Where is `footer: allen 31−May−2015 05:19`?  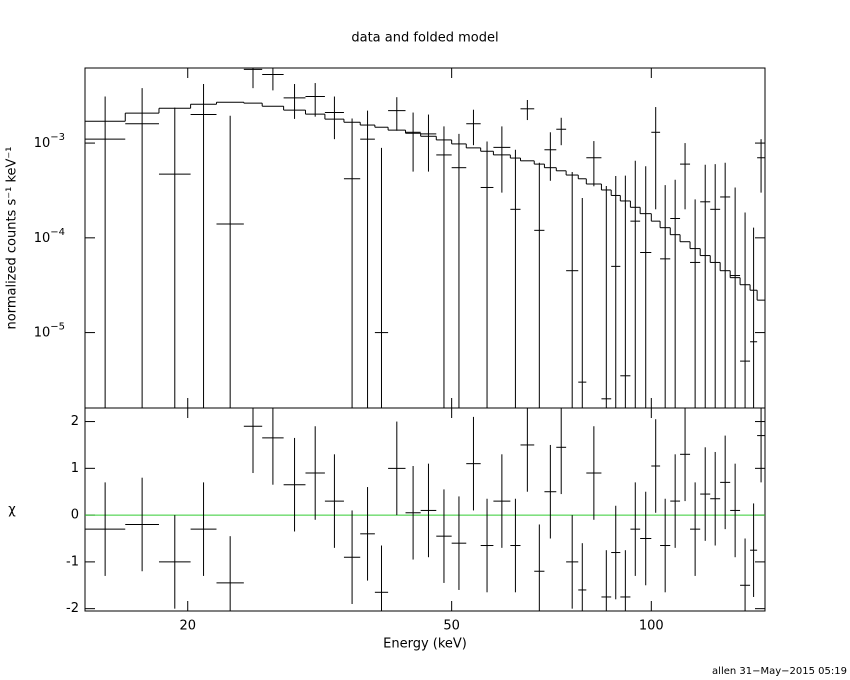
footer: allen 31−May−2015 05:19 is located at coordinates (779, 671).